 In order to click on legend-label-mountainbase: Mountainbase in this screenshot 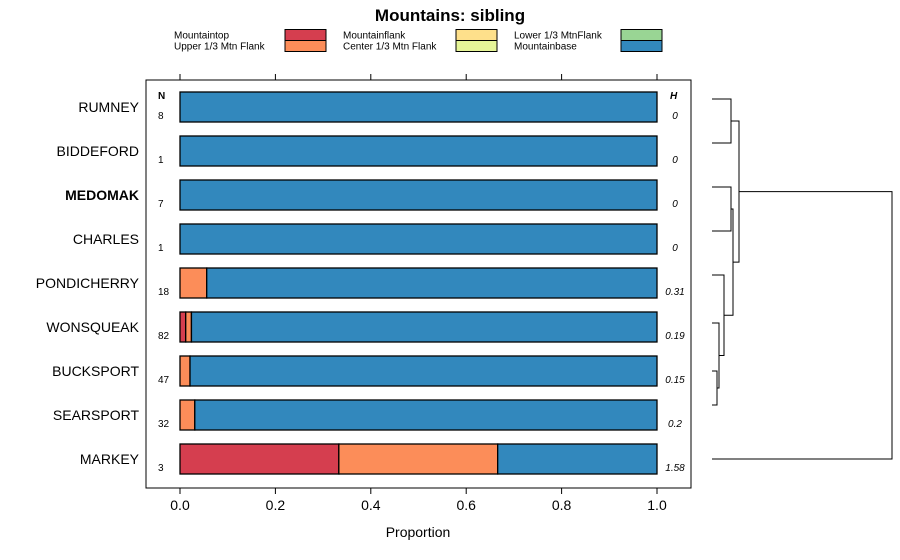, I will do `click(545, 47)`.